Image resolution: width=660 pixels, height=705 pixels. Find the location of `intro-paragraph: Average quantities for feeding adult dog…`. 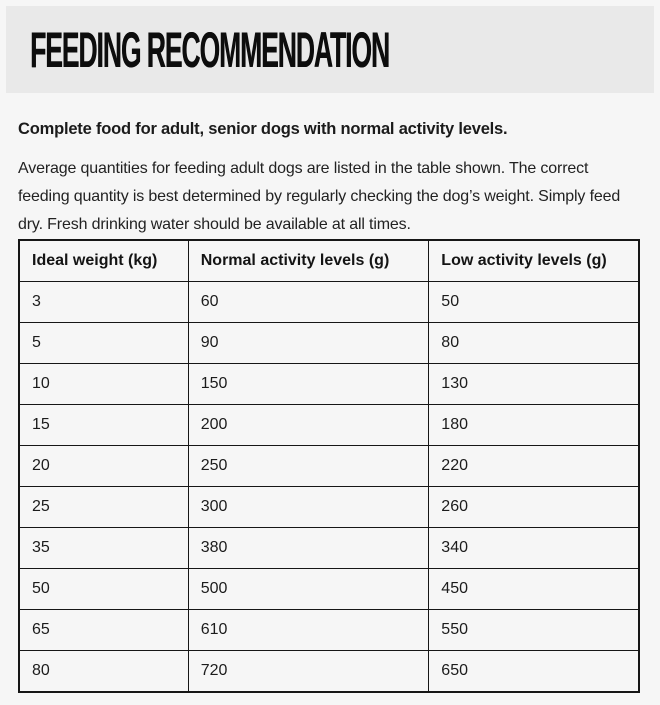

intro-paragraph: Average quantities for feeding adult dog… is located at coordinates (319, 196).